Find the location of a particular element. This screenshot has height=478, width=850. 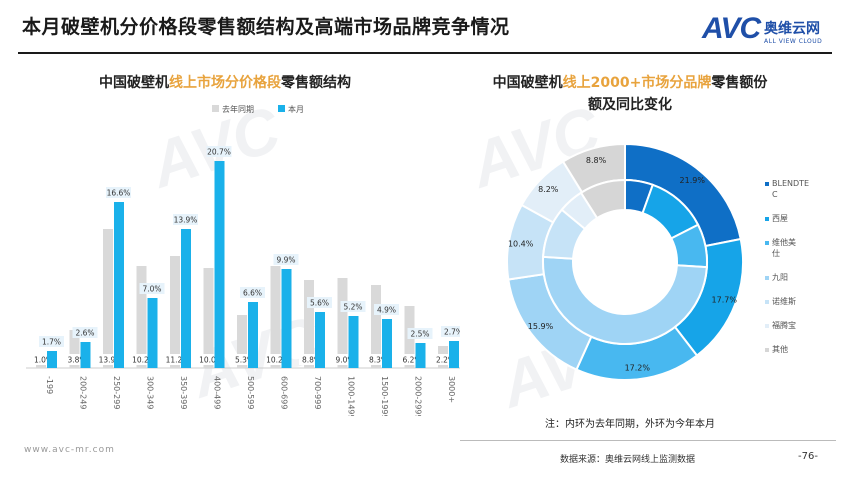

data-label-text: 3.8% is located at coordinates (76, 360).